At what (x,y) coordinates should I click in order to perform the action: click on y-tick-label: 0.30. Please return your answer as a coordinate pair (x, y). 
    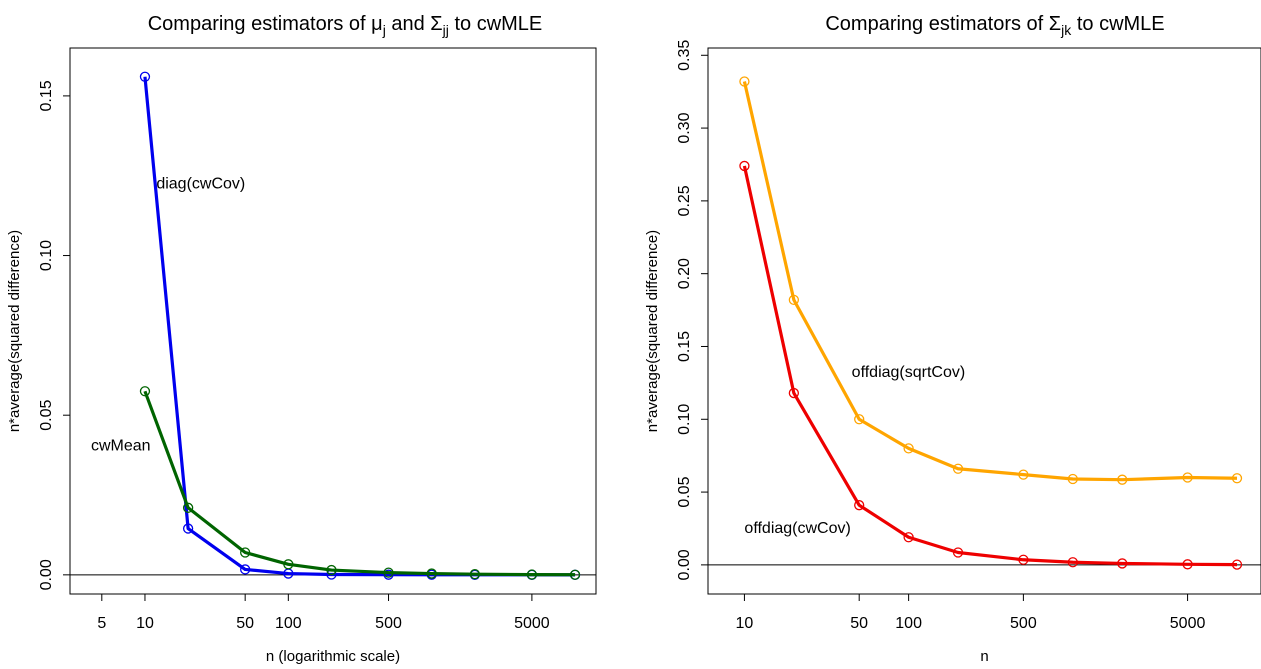
    Looking at the image, I should click on (684, 127).